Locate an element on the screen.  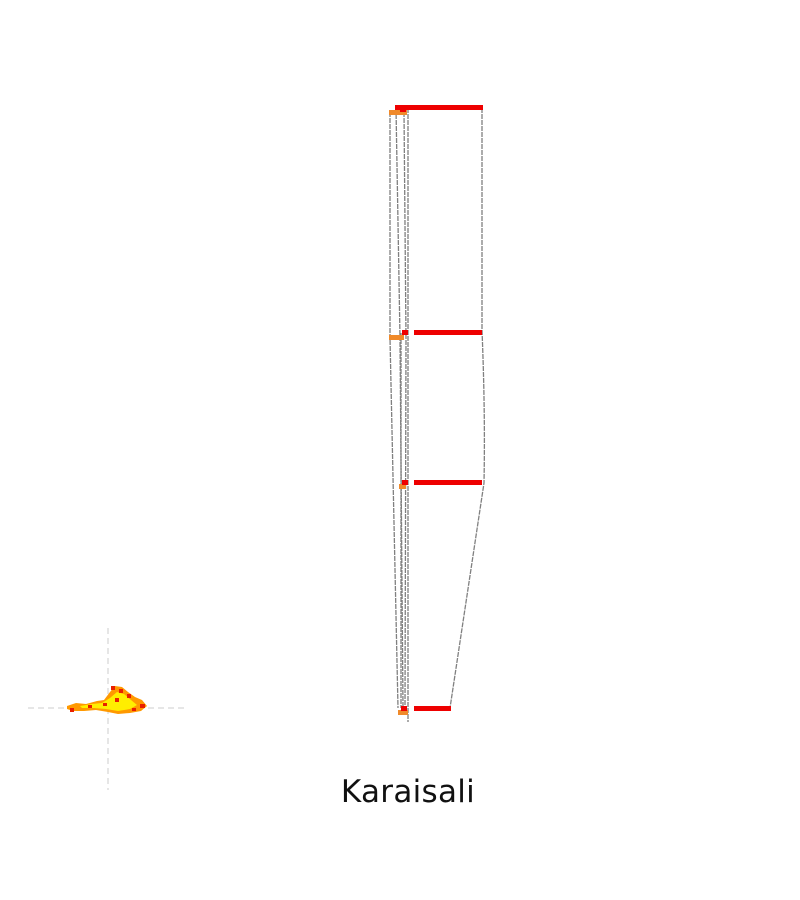
heatmap-locator-icon is located at coordinates (108, 709).